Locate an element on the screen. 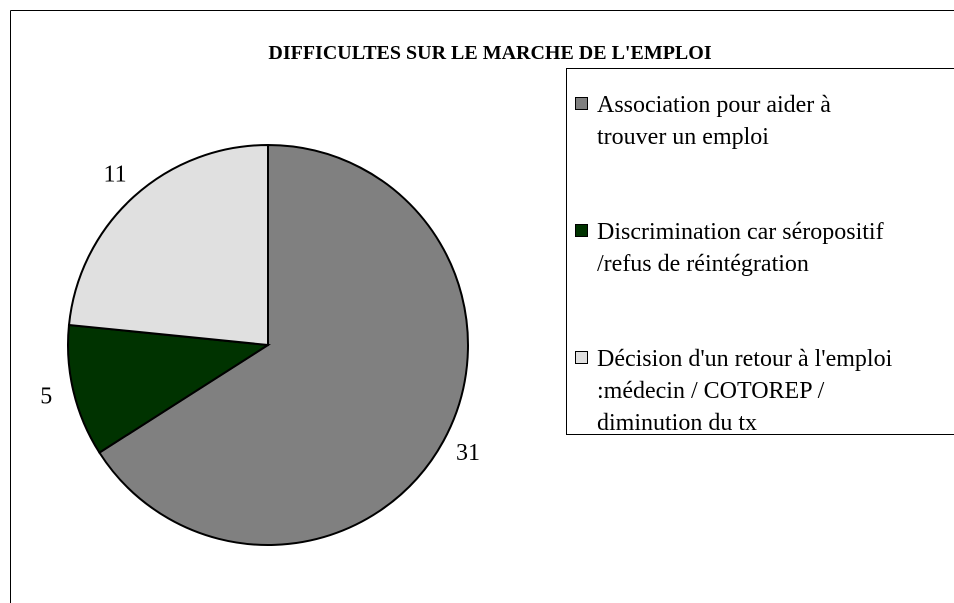 The height and width of the screenshot is (603, 954). data-label: 5 is located at coordinates (46, 396).